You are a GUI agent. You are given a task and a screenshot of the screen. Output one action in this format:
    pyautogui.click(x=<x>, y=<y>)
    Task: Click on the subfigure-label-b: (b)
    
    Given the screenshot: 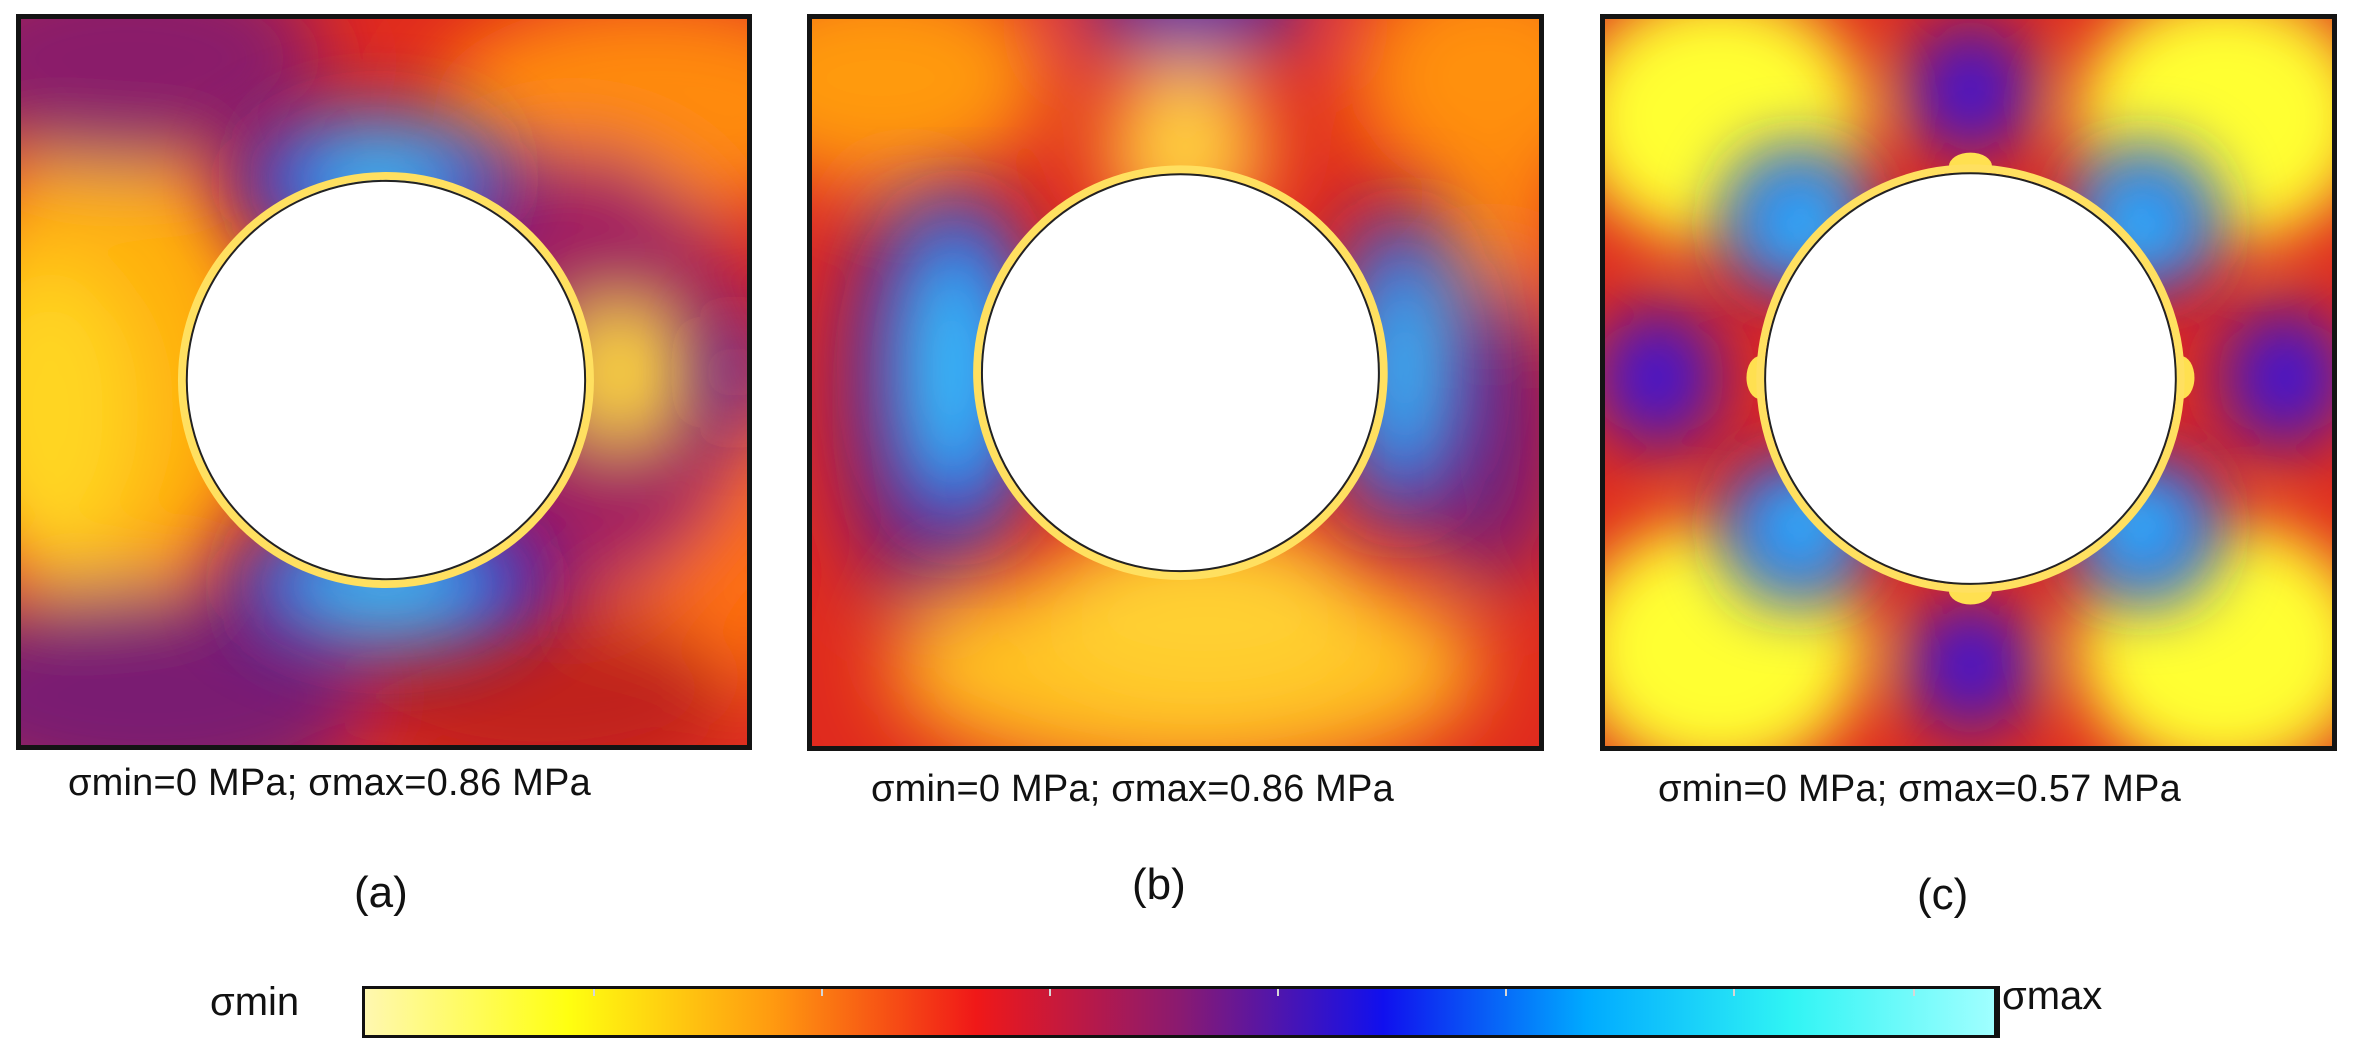 What is the action you would take?
    pyautogui.click(x=1159, y=884)
    